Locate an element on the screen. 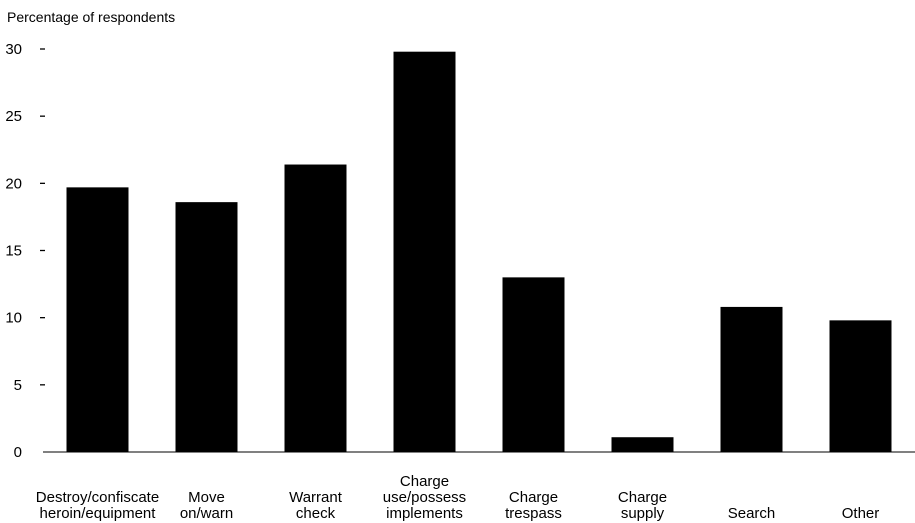 The height and width of the screenshot is (523, 915). x-category-label: Destroy/confiscate heroin/equipment is located at coordinates (97, 505).